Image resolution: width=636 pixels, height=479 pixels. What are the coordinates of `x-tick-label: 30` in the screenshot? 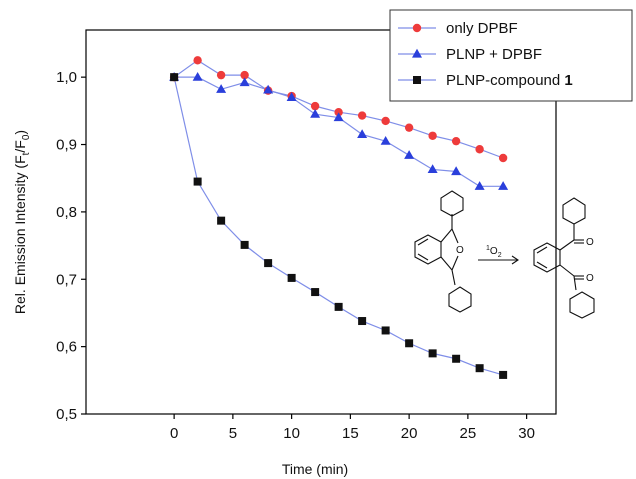 It's located at (526, 433).